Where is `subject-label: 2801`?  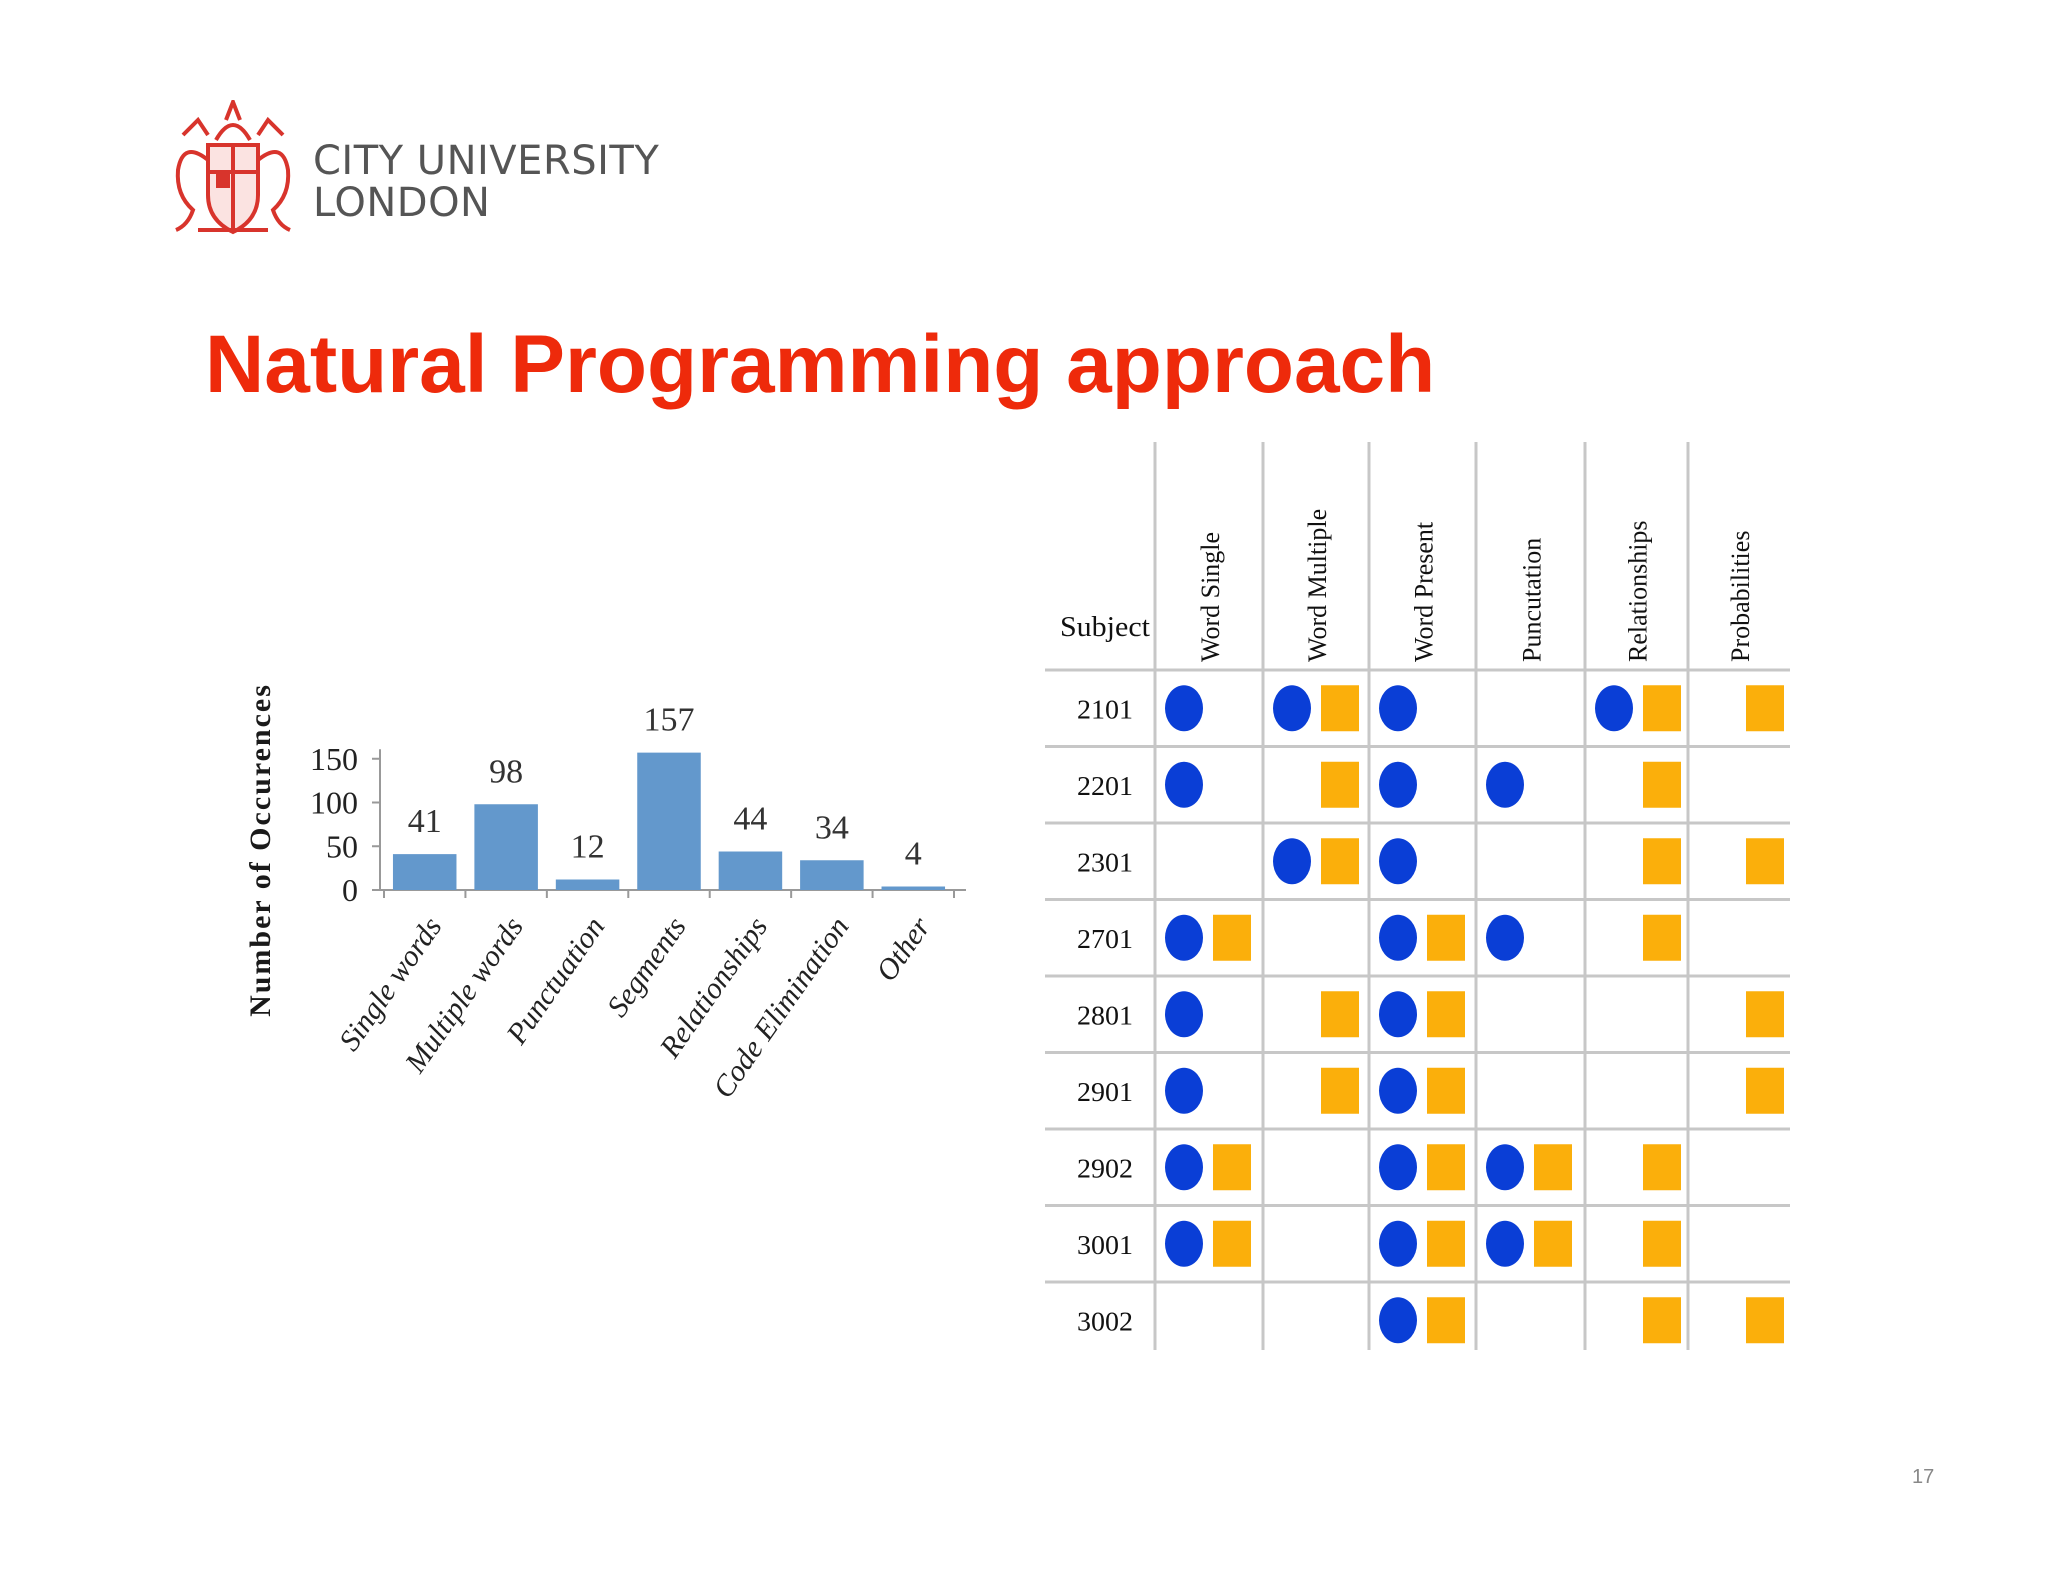
subject-label: 2801 is located at coordinates (1105, 1015).